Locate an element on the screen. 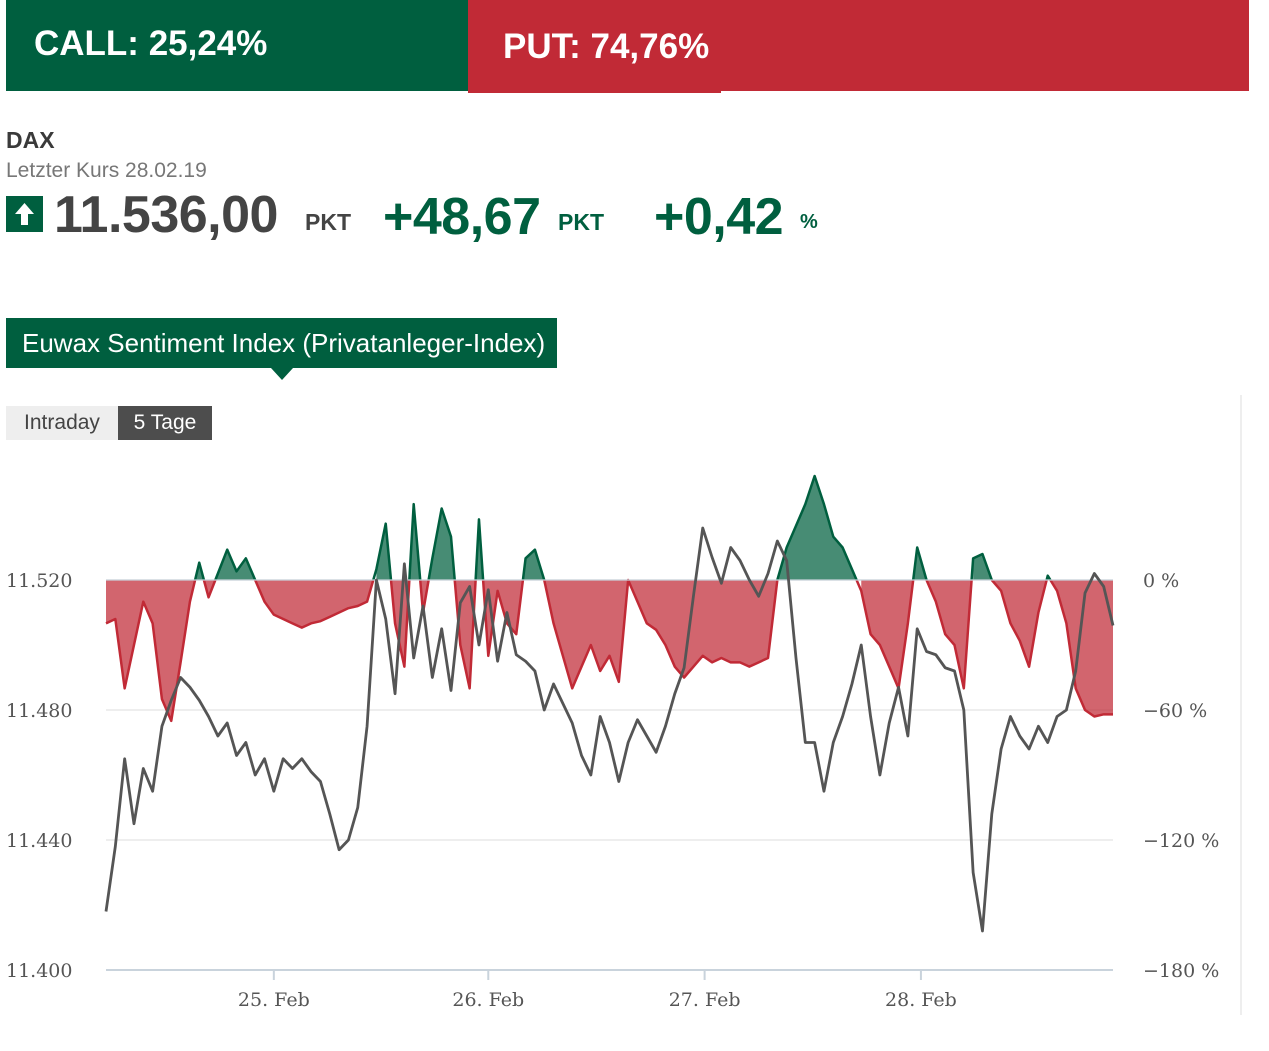 The width and height of the screenshot is (1269, 1051). range-tab-5-tage: 5 Tage is located at coordinates (165, 423).